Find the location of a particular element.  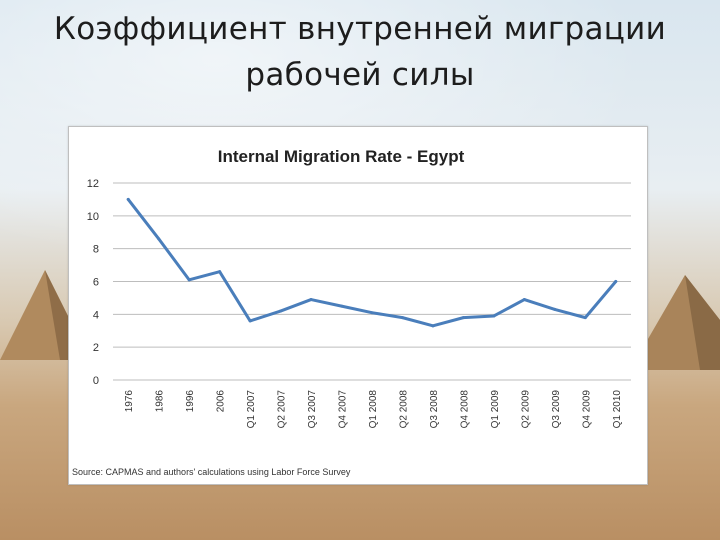

x-tick-label: 1986 is located at coordinates (160, 401).